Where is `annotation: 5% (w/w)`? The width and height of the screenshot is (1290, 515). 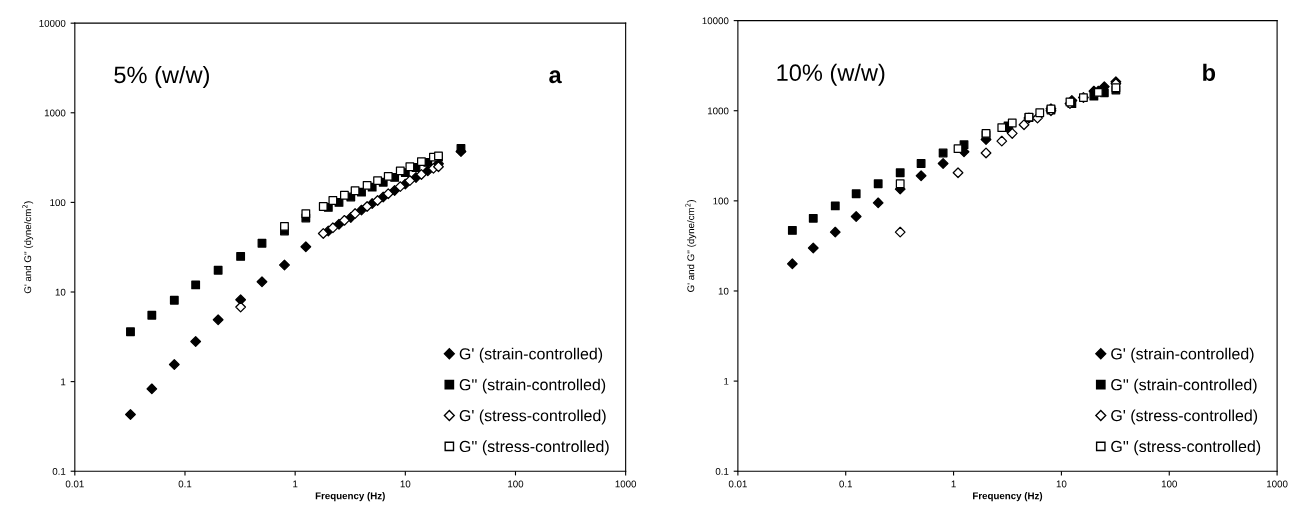
annotation: 5% (w/w) is located at coordinates (161, 76).